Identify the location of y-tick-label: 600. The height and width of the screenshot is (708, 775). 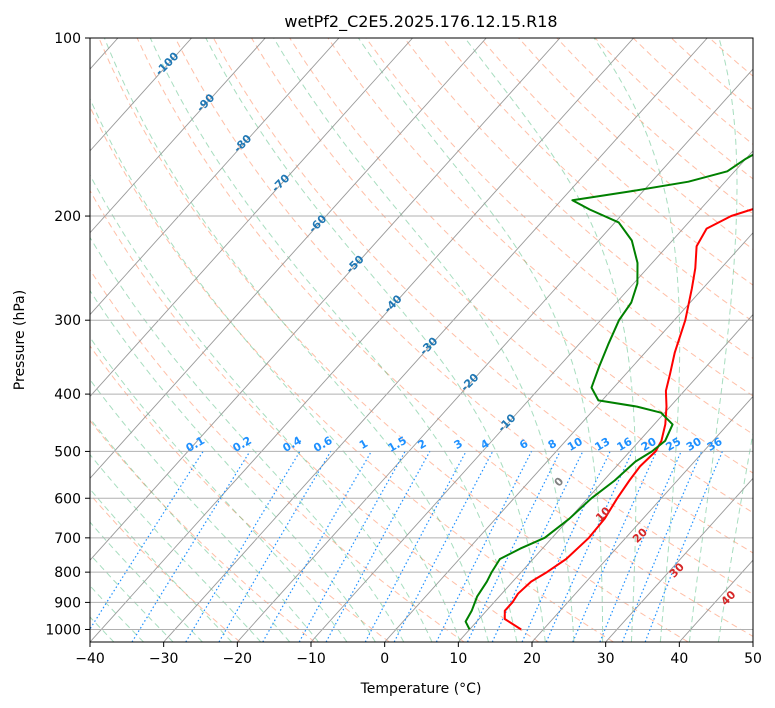
(67, 499).